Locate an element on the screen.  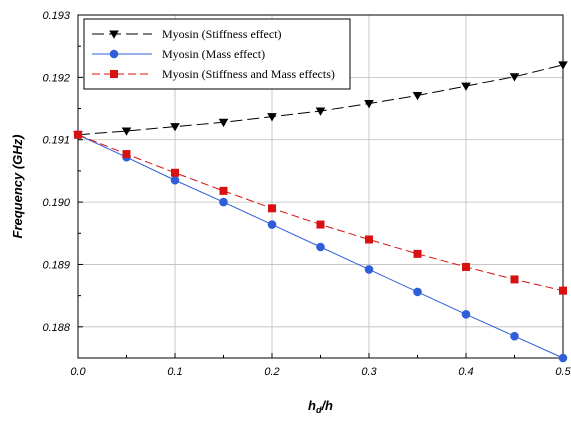
x-tick-label: 0.3 is located at coordinates (369, 372).